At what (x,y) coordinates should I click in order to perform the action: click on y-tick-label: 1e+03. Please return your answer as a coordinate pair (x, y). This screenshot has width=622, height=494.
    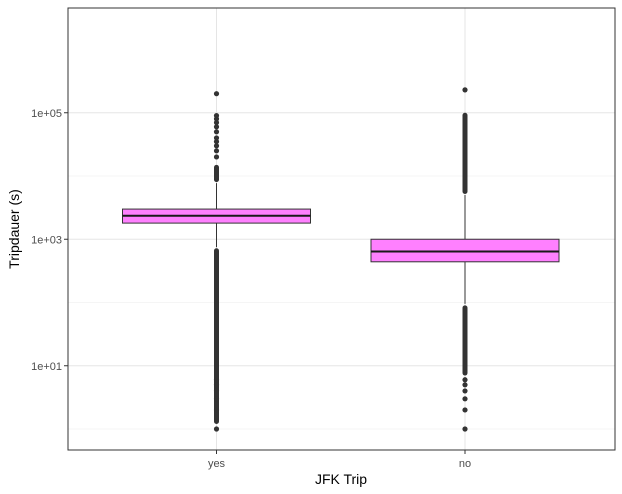
    Looking at the image, I should click on (46, 240).